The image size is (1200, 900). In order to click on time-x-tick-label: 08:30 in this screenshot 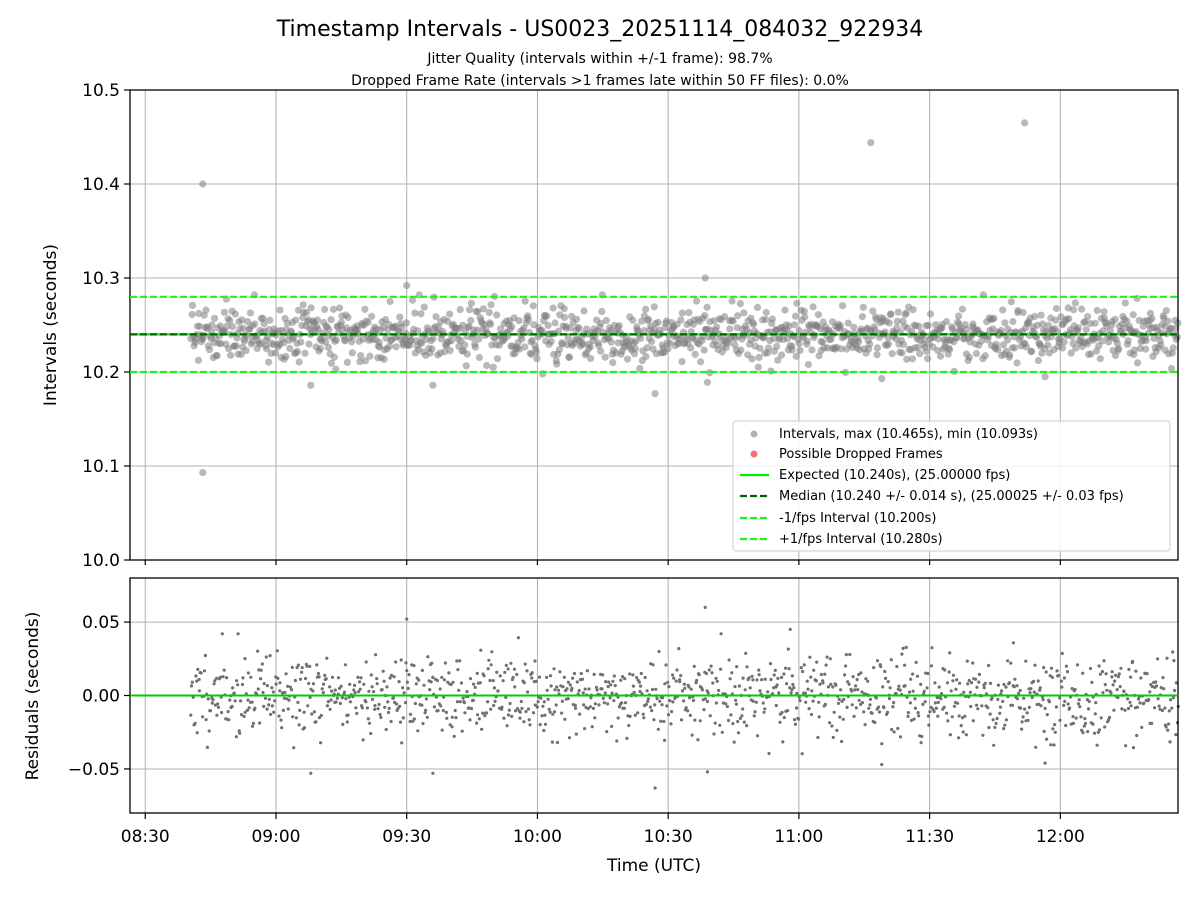, I will do `click(145, 837)`.